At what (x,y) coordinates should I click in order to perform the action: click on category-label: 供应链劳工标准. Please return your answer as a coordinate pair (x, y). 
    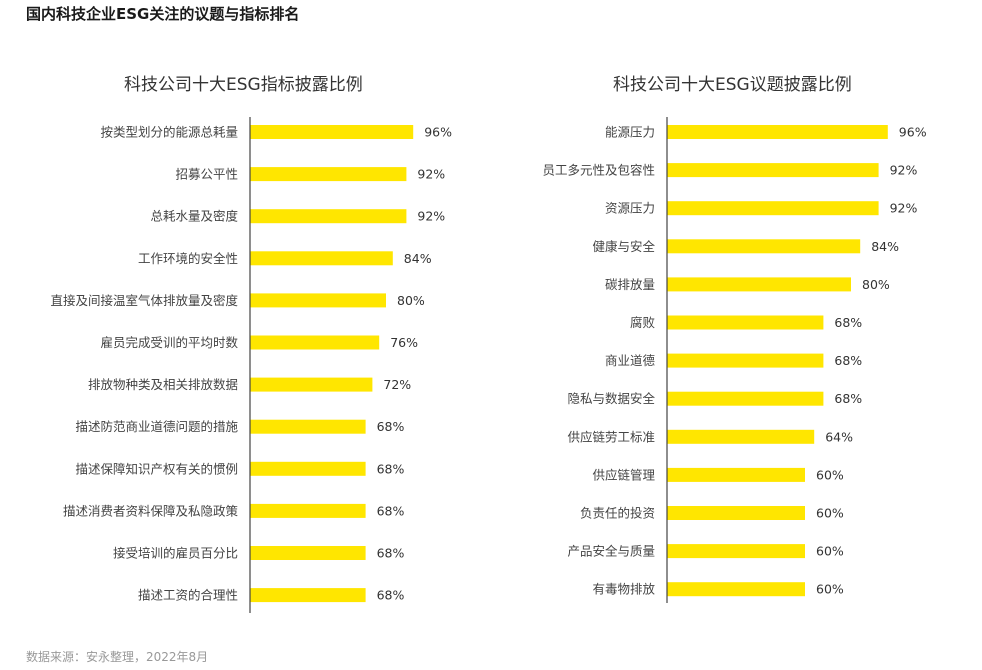
    Looking at the image, I should click on (611, 436).